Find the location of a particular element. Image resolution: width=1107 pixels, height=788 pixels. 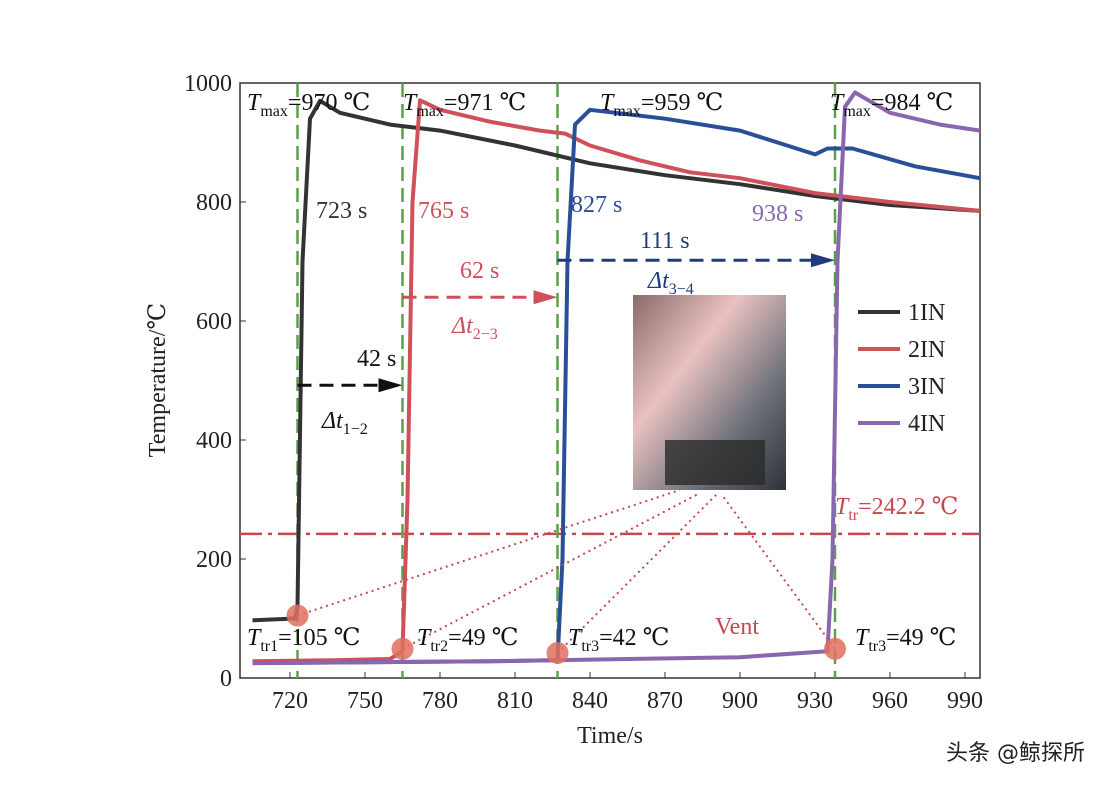

vent-label: Vent is located at coordinates (737, 627).